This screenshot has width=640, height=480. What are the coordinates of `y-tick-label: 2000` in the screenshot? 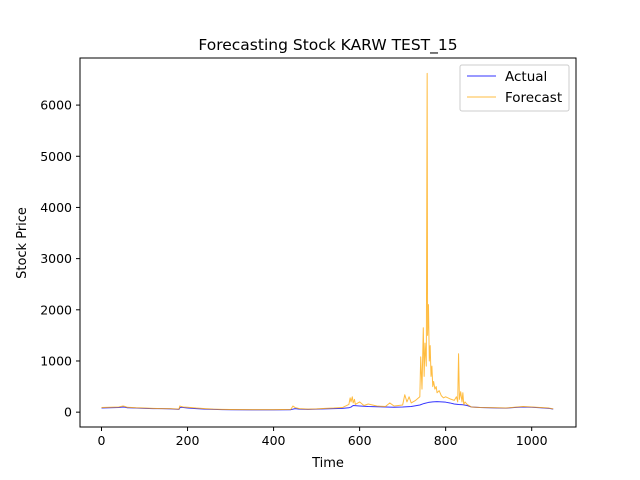 It's located at (56, 309).